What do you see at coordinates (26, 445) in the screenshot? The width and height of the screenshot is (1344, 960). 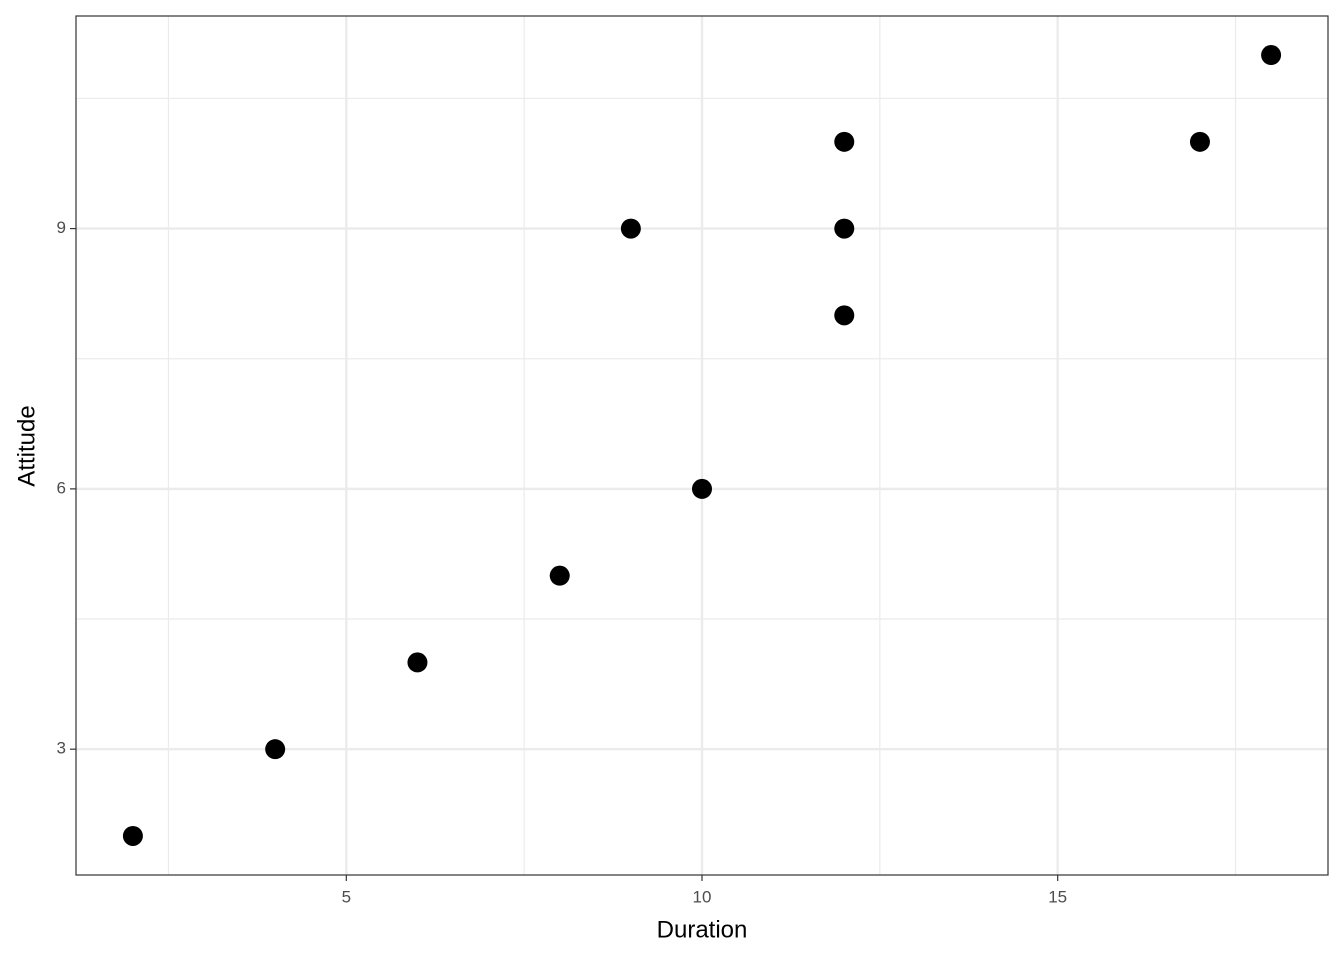 I see `y-axis-title: Attitude` at bounding box center [26, 445].